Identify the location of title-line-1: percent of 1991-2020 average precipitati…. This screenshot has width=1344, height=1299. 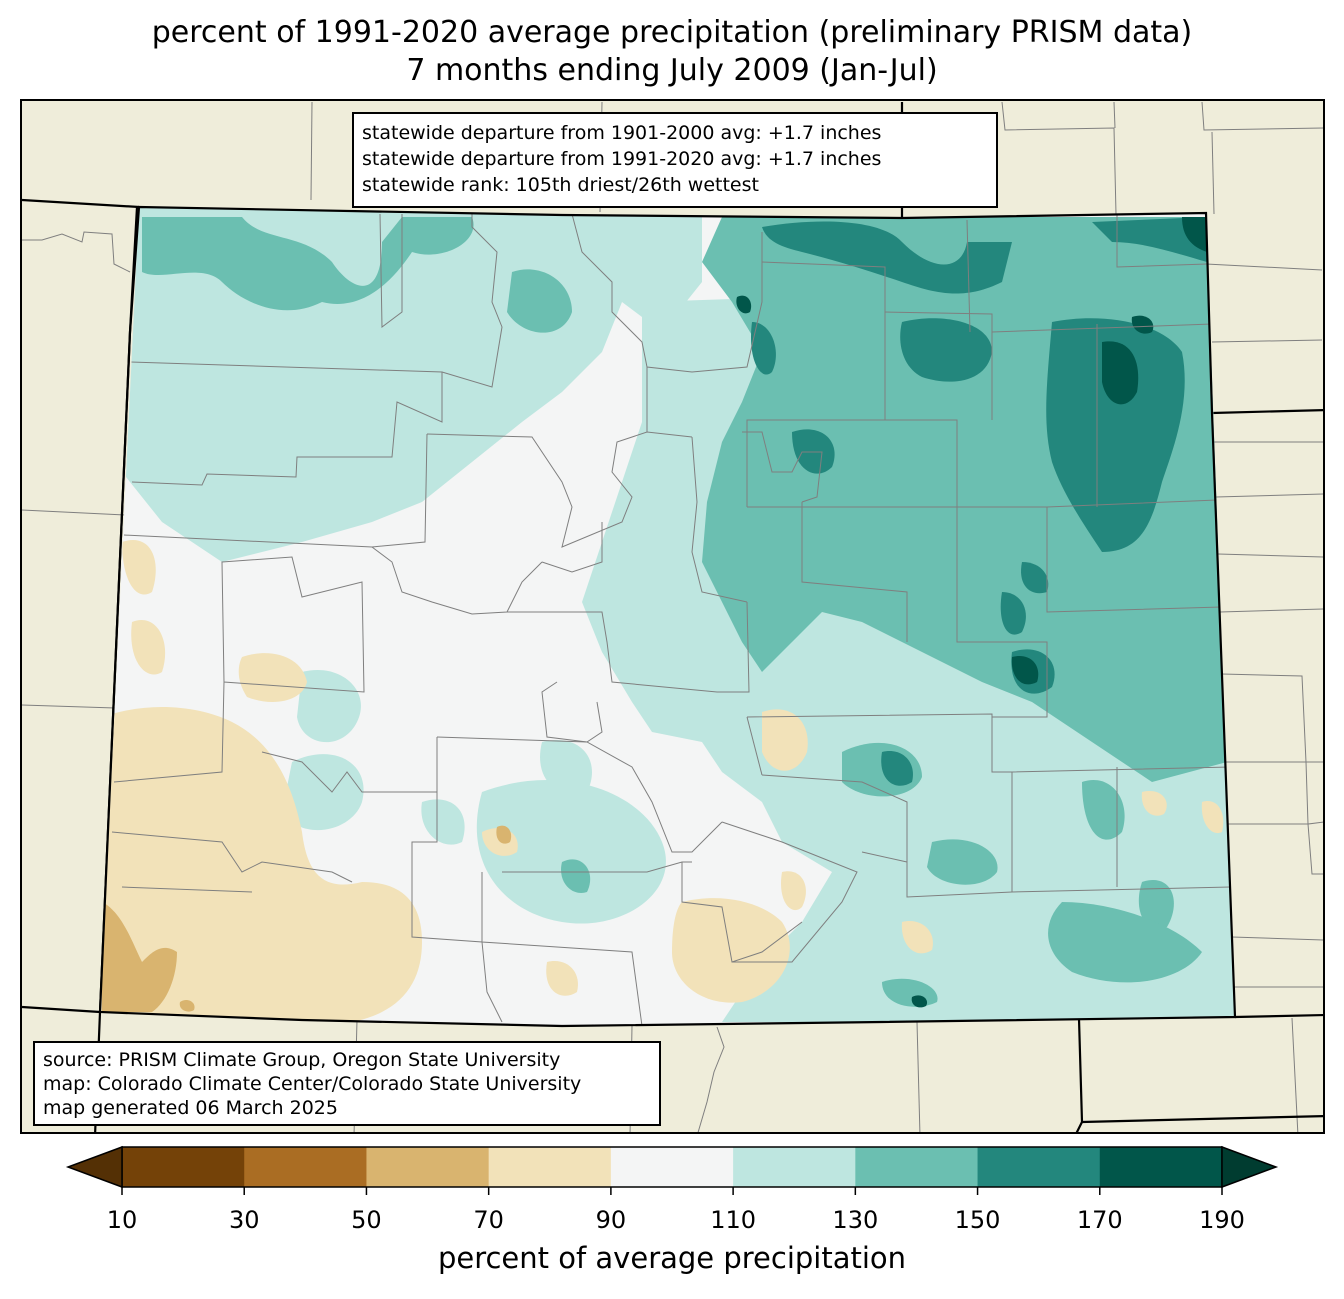
(672, 32).